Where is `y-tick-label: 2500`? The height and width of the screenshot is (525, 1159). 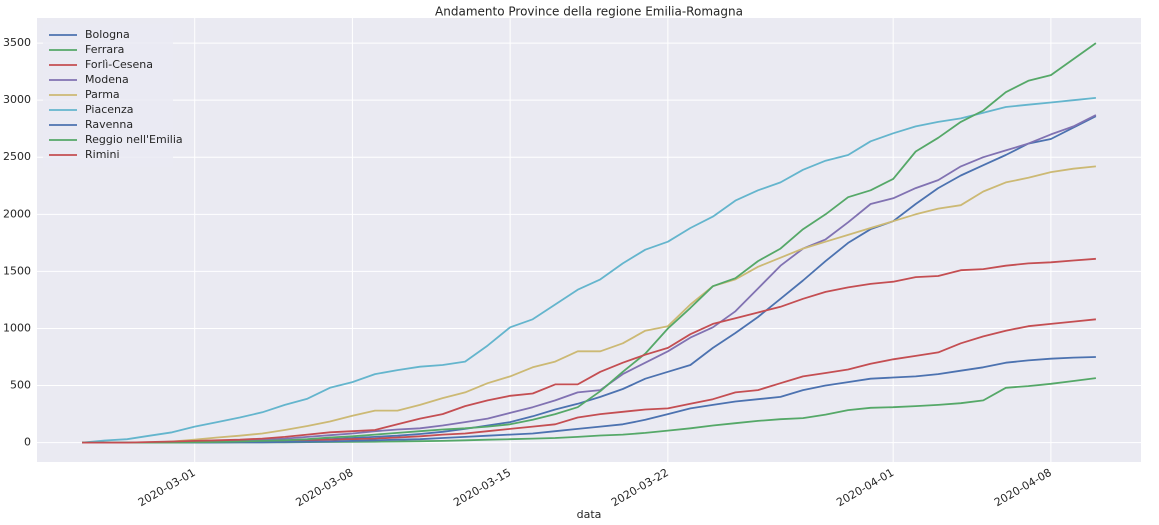
y-tick-label: 2500 is located at coordinates (17, 156).